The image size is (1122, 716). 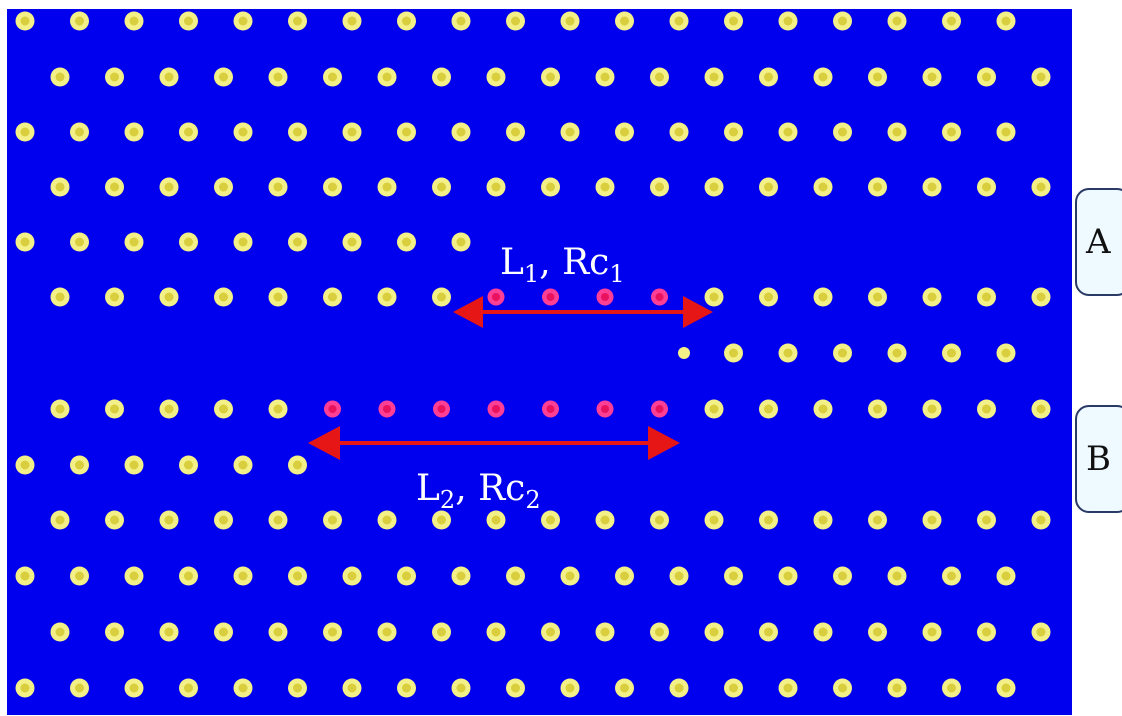 What do you see at coordinates (684, 353) in the screenshot?
I see `offset-rod` at bounding box center [684, 353].